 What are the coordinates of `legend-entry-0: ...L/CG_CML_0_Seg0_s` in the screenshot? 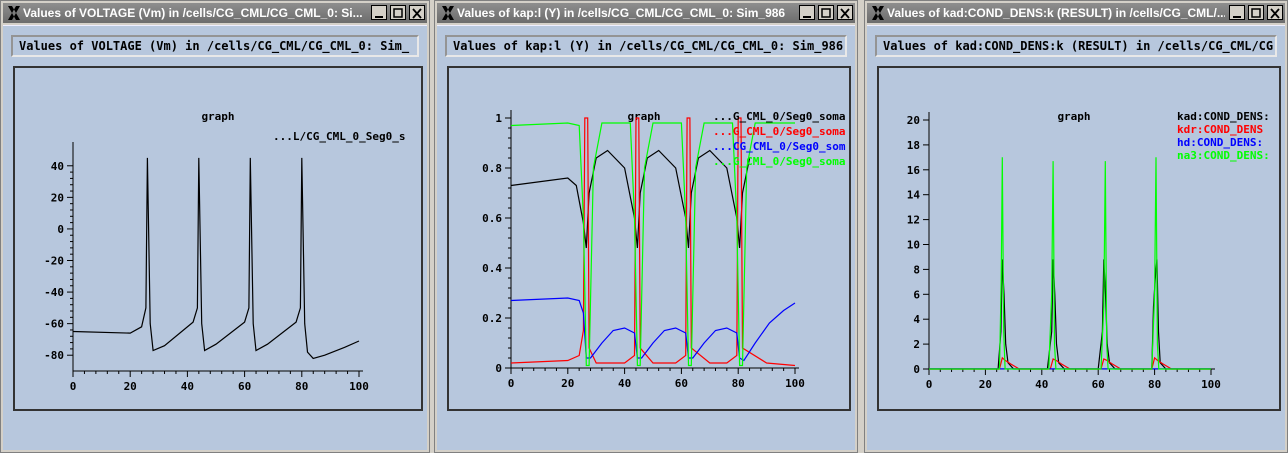 It's located at (339, 136).